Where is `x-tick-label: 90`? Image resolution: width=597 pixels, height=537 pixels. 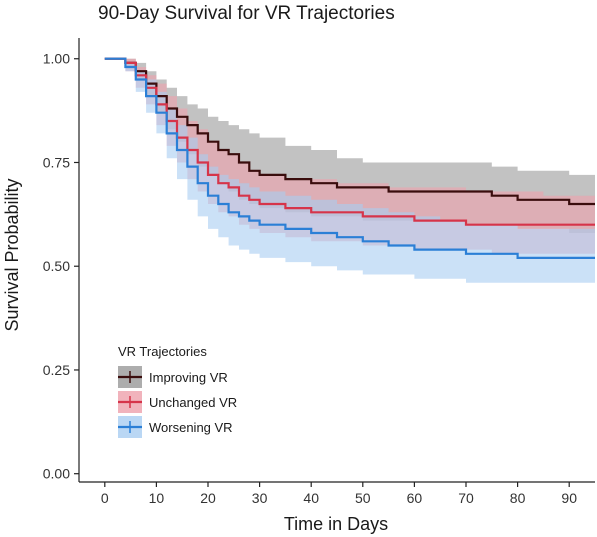 x-tick-label: 90 is located at coordinates (569, 498).